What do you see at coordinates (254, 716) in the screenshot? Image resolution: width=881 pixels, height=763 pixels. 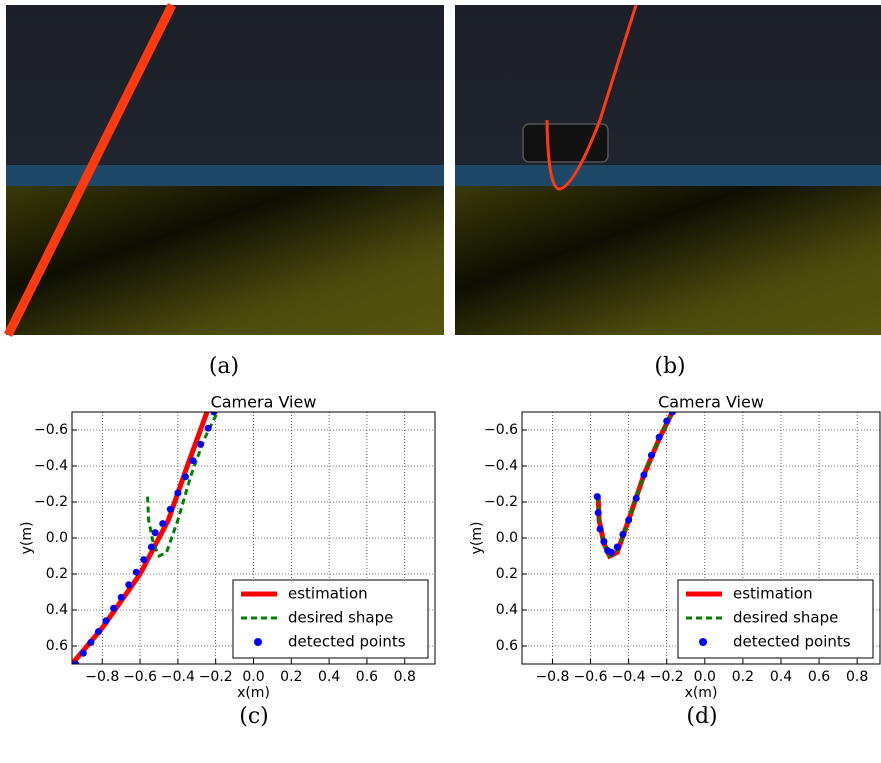 I see `caption: (c)` at bounding box center [254, 716].